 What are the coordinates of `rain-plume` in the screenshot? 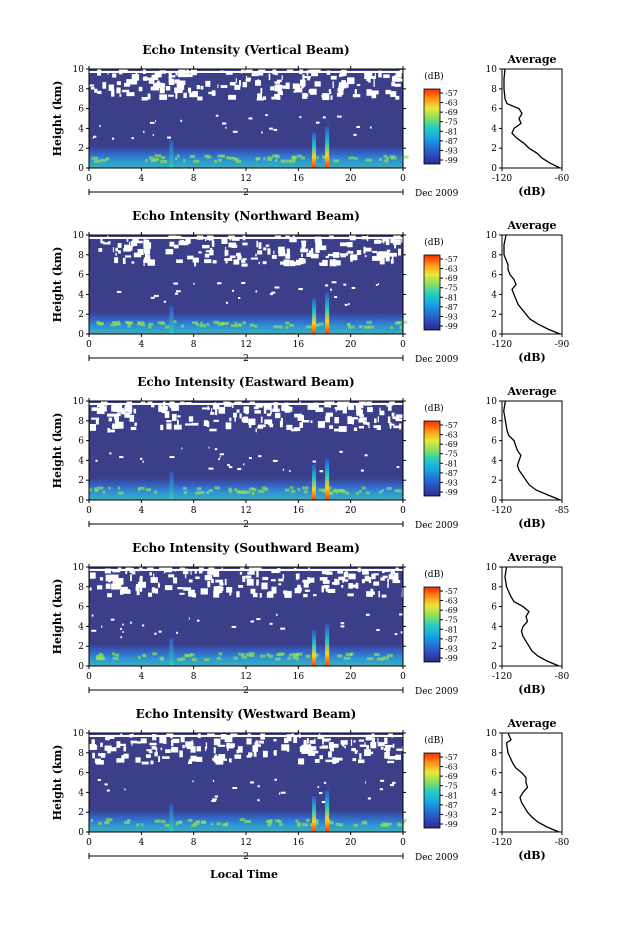 It's located at (171, 486).